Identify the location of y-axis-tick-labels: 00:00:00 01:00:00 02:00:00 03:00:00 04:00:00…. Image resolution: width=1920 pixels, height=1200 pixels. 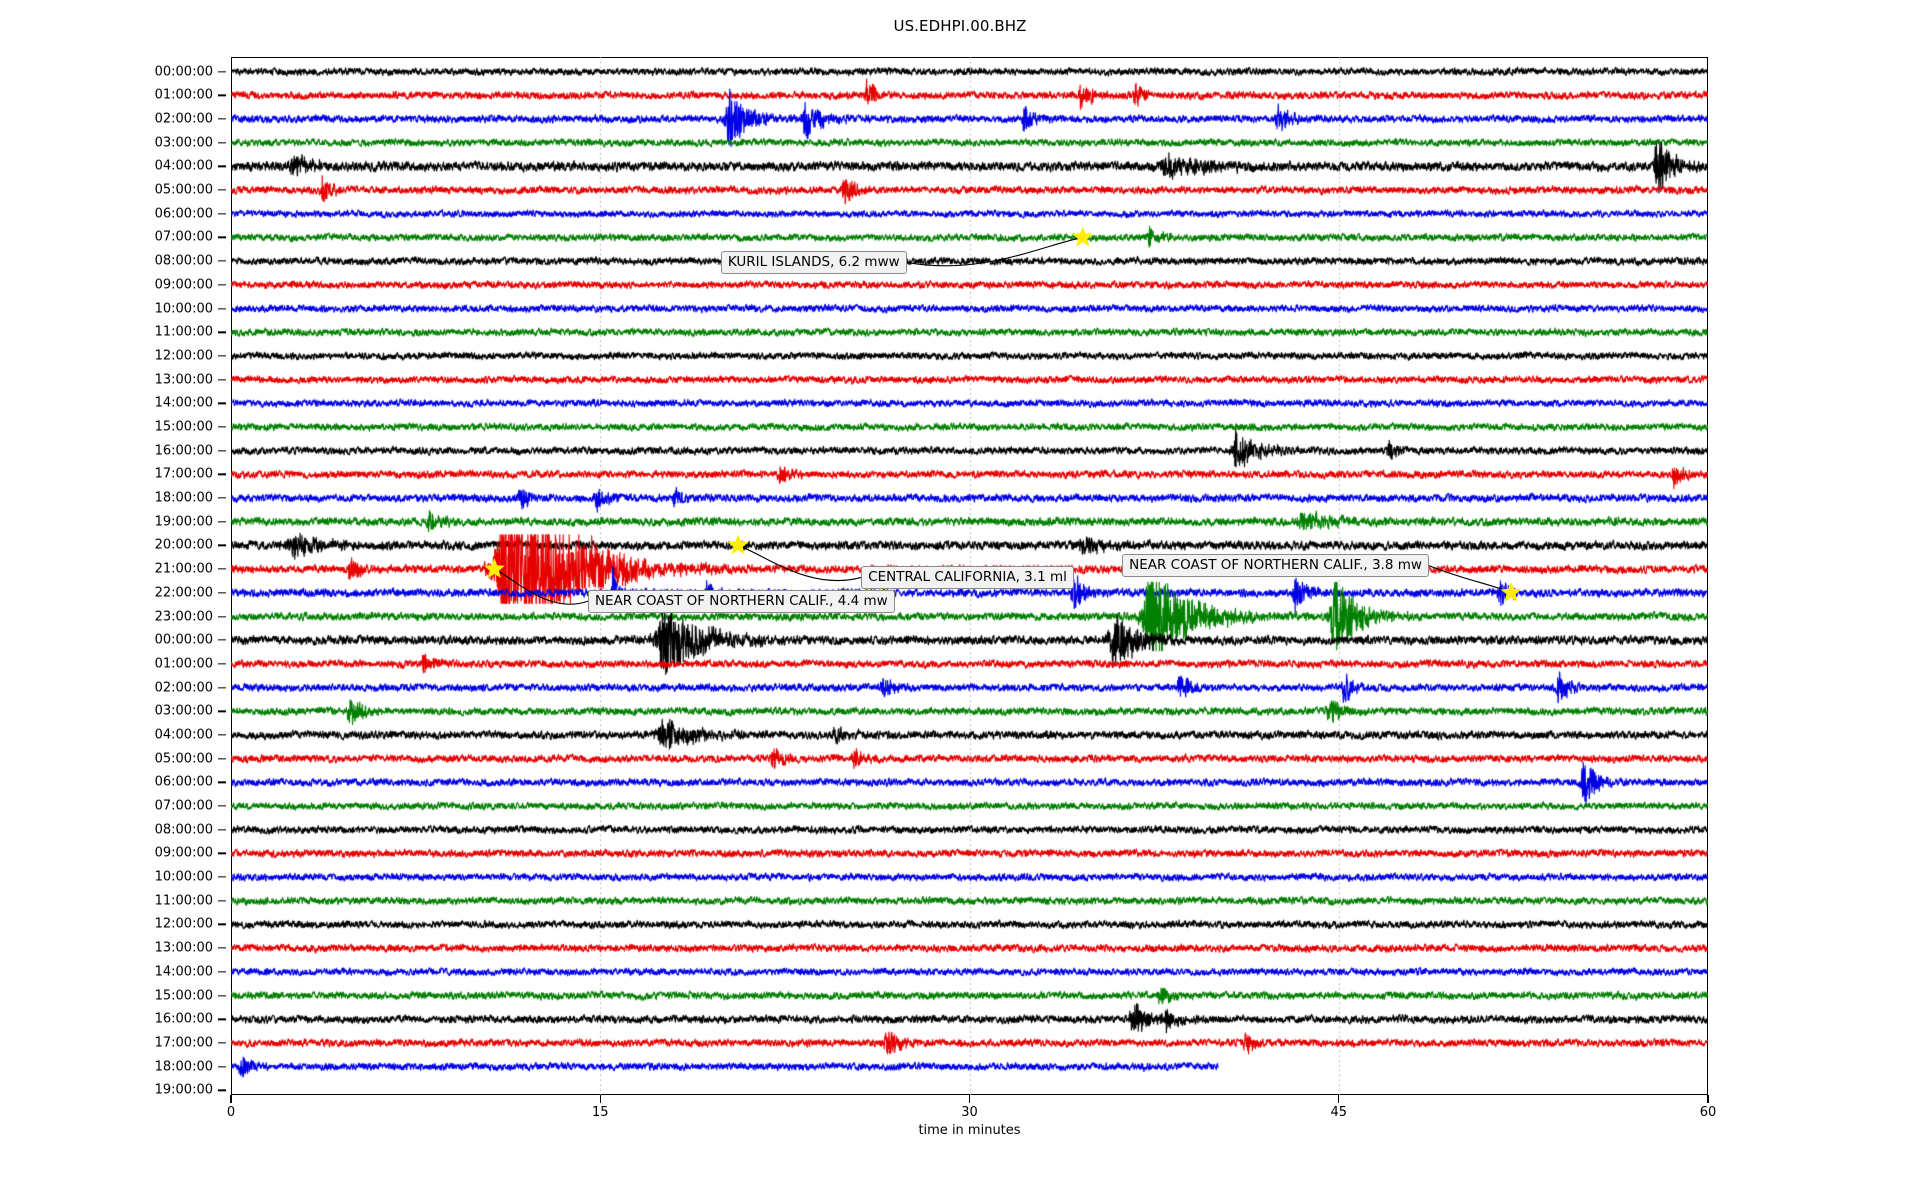
(115, 577).